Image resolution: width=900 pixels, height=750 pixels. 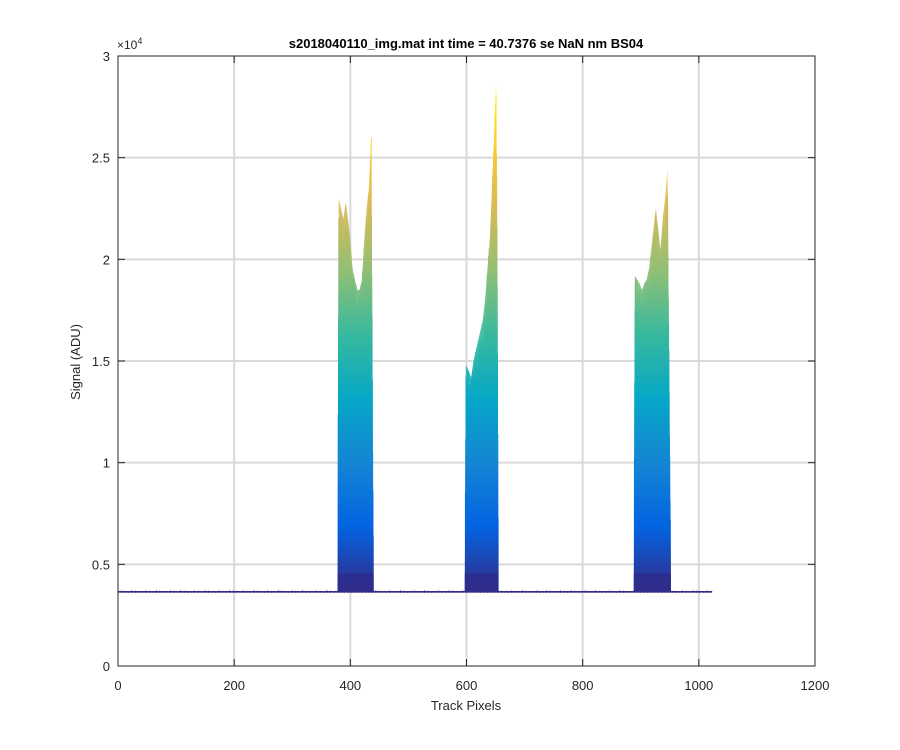 I want to click on y-axis-exponent: ×10⁴, so click(x=129, y=44).